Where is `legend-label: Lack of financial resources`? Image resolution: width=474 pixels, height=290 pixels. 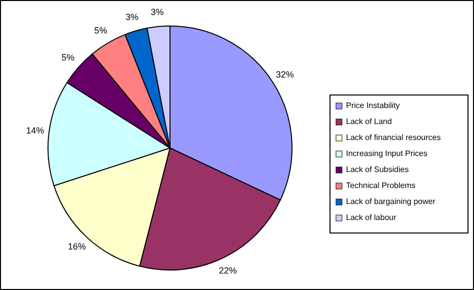 legend-label: Lack of financial resources is located at coordinates (393, 137).